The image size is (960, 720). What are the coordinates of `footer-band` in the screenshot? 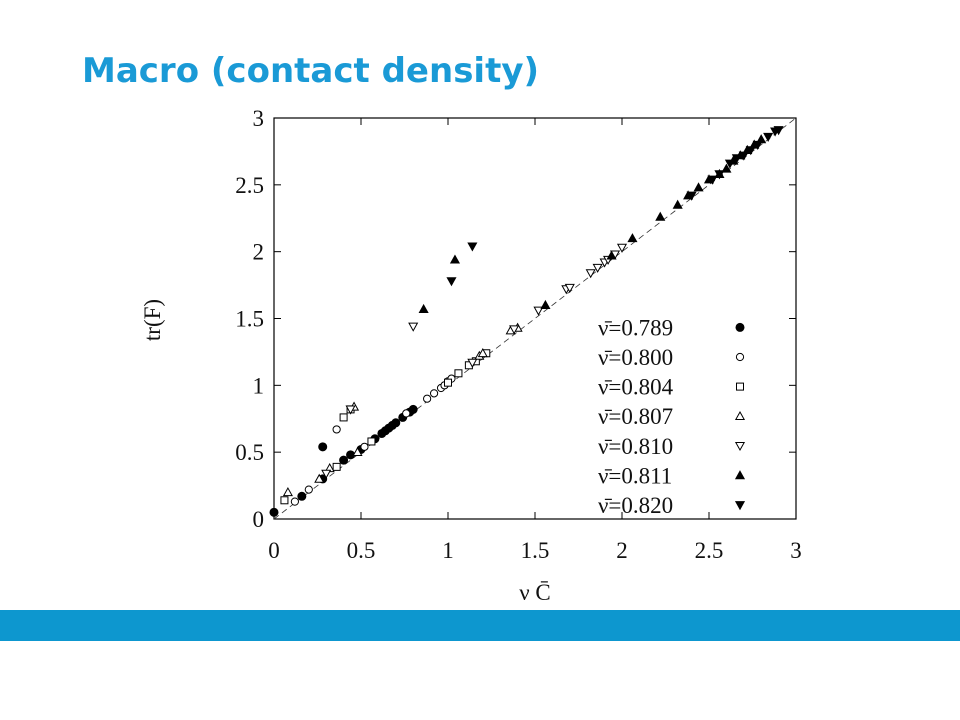 It's located at (480, 625).